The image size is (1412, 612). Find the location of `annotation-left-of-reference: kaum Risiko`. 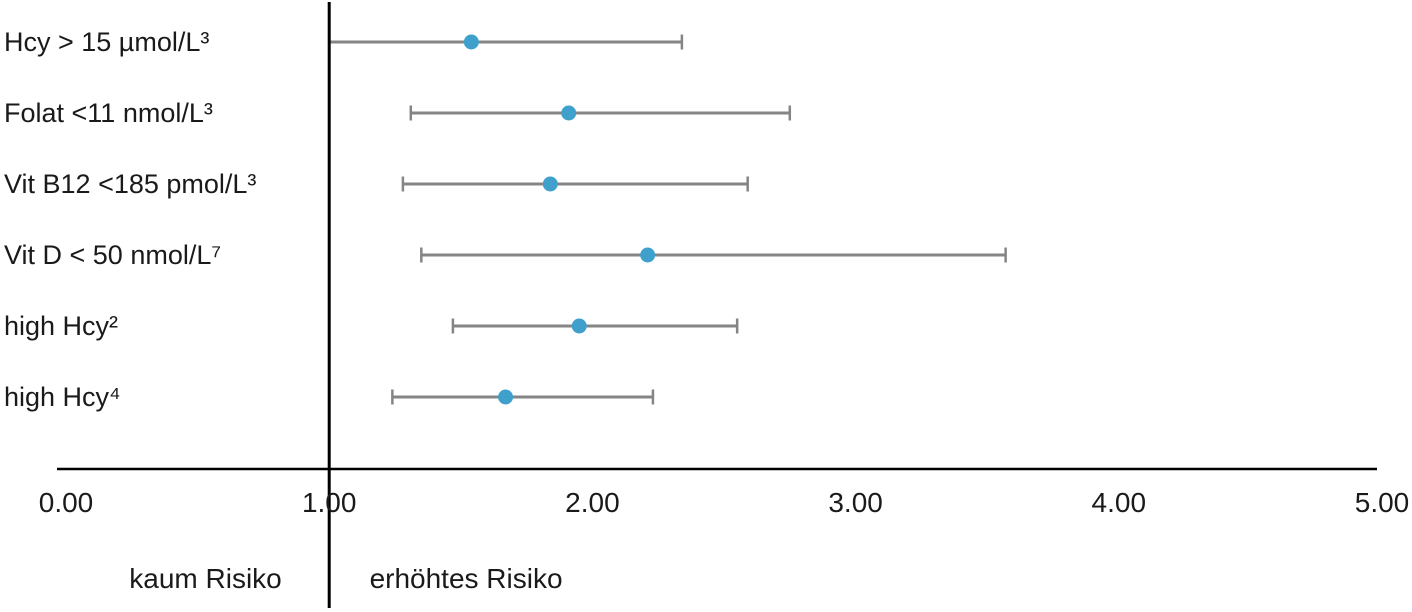

annotation-left-of-reference: kaum Risiko is located at coordinates (205, 578).